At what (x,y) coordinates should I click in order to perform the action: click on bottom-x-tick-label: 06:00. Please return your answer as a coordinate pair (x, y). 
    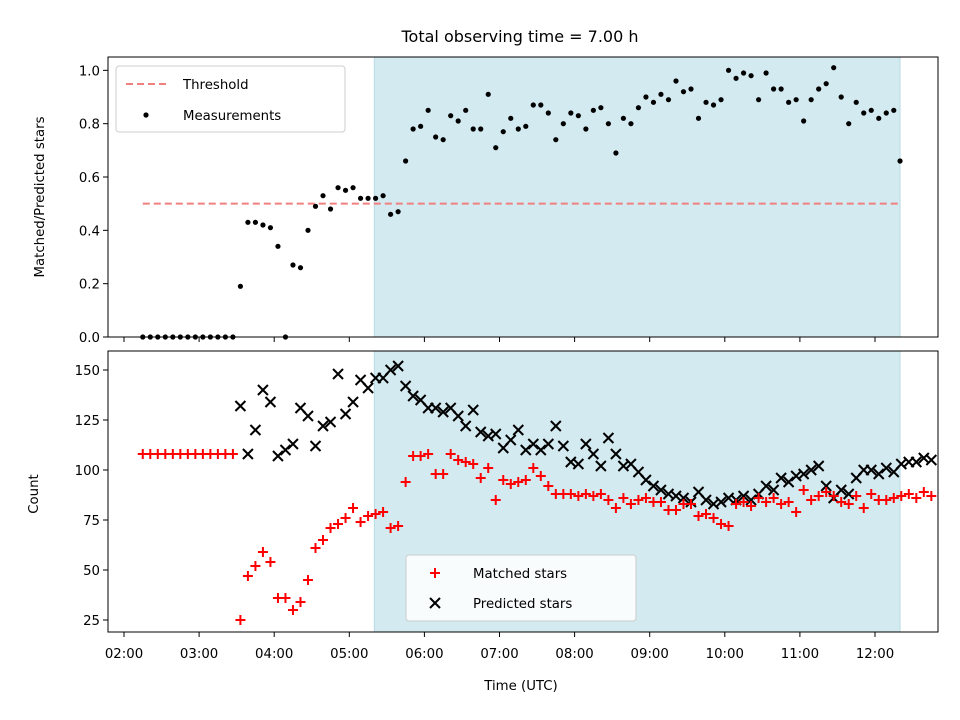
    Looking at the image, I should click on (424, 654).